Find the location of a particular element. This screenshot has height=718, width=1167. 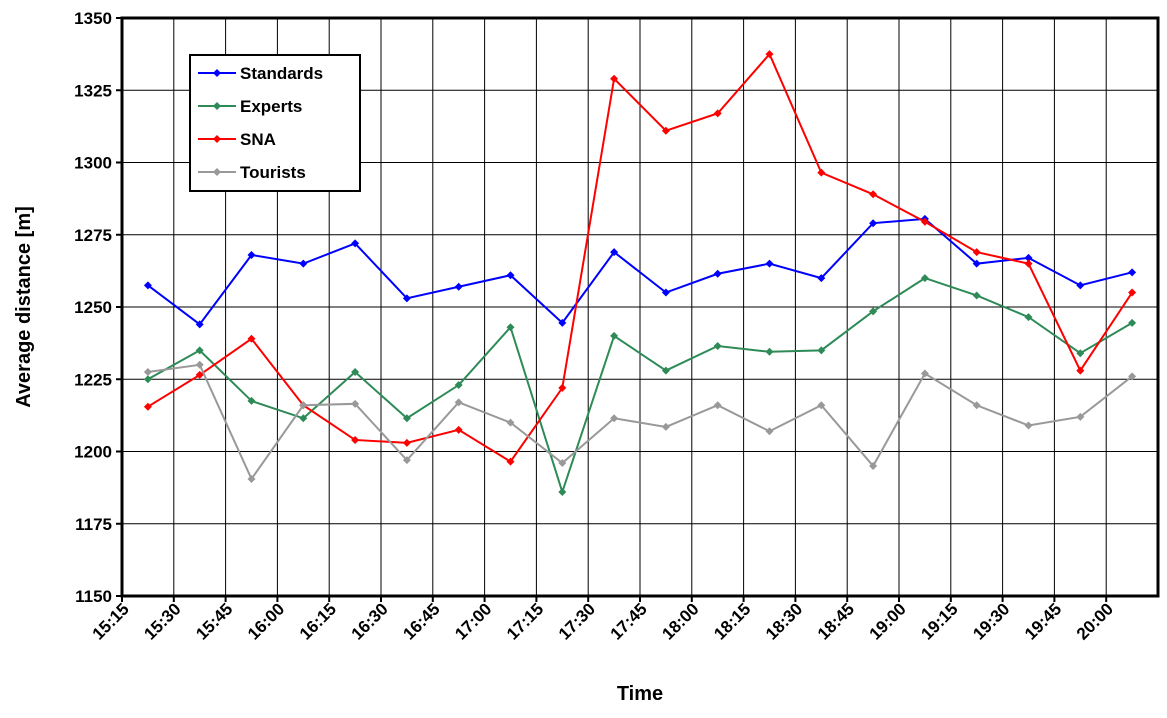

x-tick-label: 18:15 is located at coordinates (732, 621).